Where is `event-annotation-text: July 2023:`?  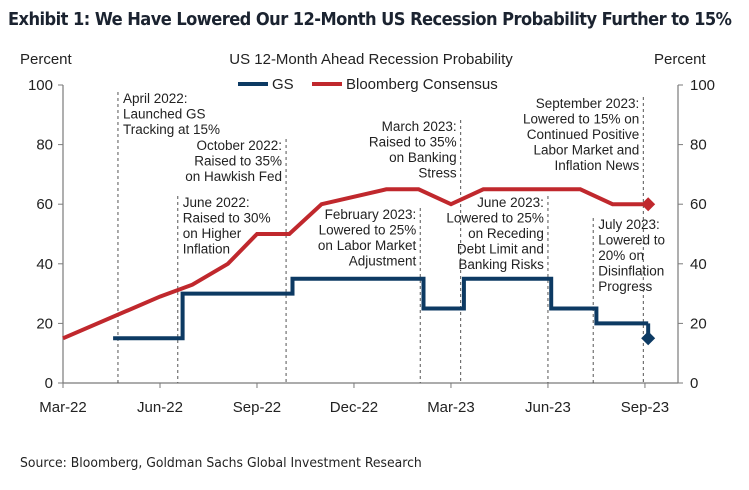
event-annotation-text: July 2023: is located at coordinates (629, 224).